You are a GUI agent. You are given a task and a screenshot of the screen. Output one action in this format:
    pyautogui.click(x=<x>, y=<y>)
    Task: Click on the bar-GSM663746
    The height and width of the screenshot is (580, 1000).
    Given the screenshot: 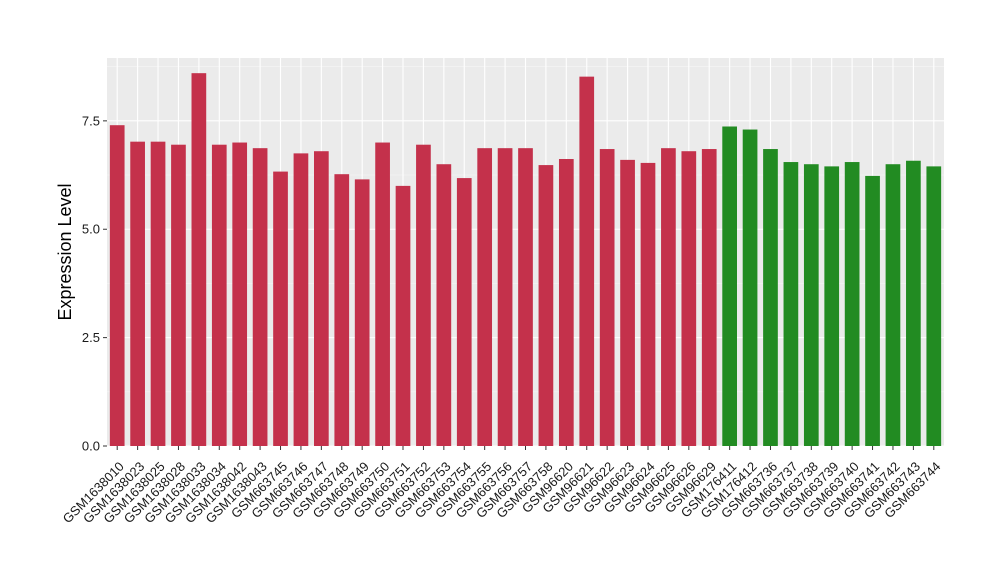 What is the action you would take?
    pyautogui.click(x=301, y=299)
    